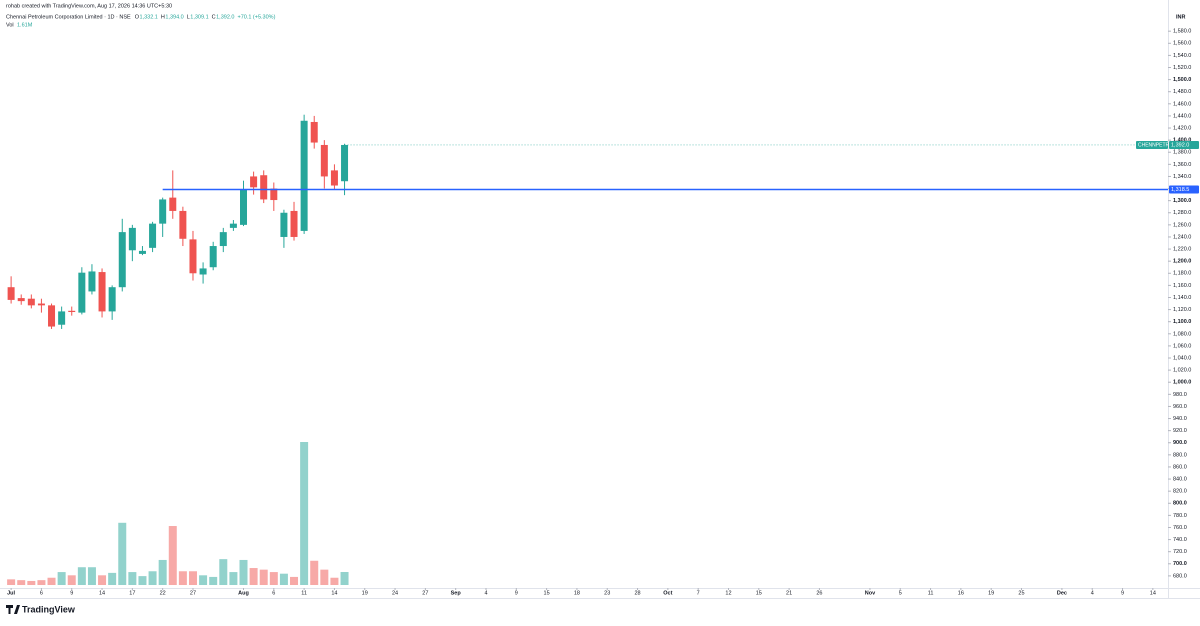 The width and height of the screenshot is (1200, 626). I want to click on ohlc-label: L, so click(188, 17).